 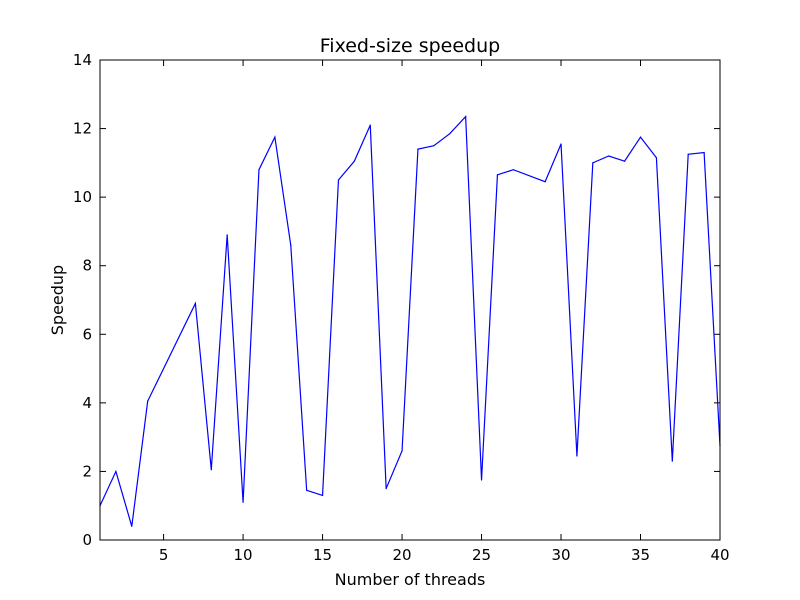 What do you see at coordinates (87, 471) in the screenshot?
I see `y-tick-label: 2` at bounding box center [87, 471].